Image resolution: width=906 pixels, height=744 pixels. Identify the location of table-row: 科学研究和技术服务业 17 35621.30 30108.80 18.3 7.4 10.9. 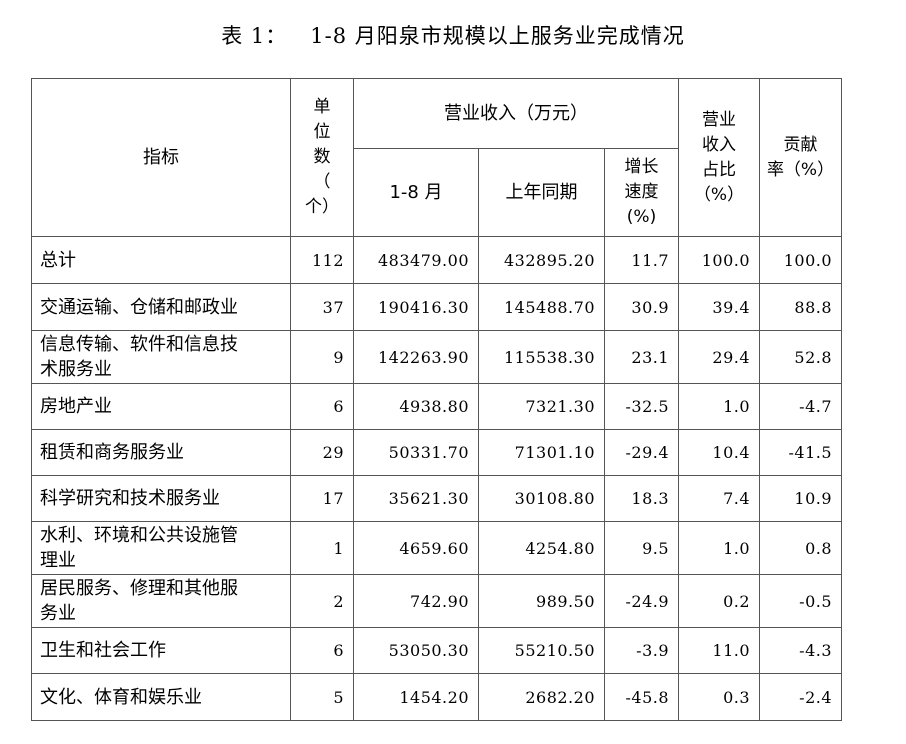
(437, 498).